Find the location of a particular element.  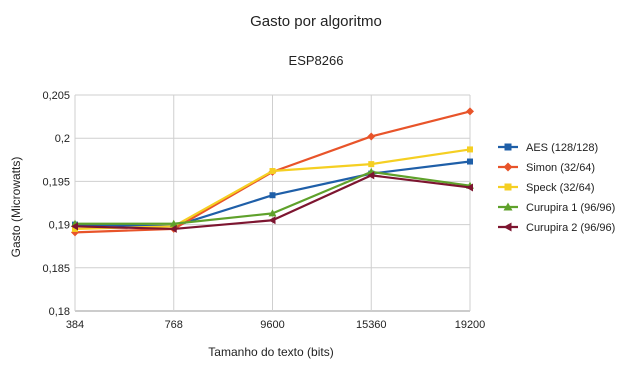

series is located at coordinates (272, 202).